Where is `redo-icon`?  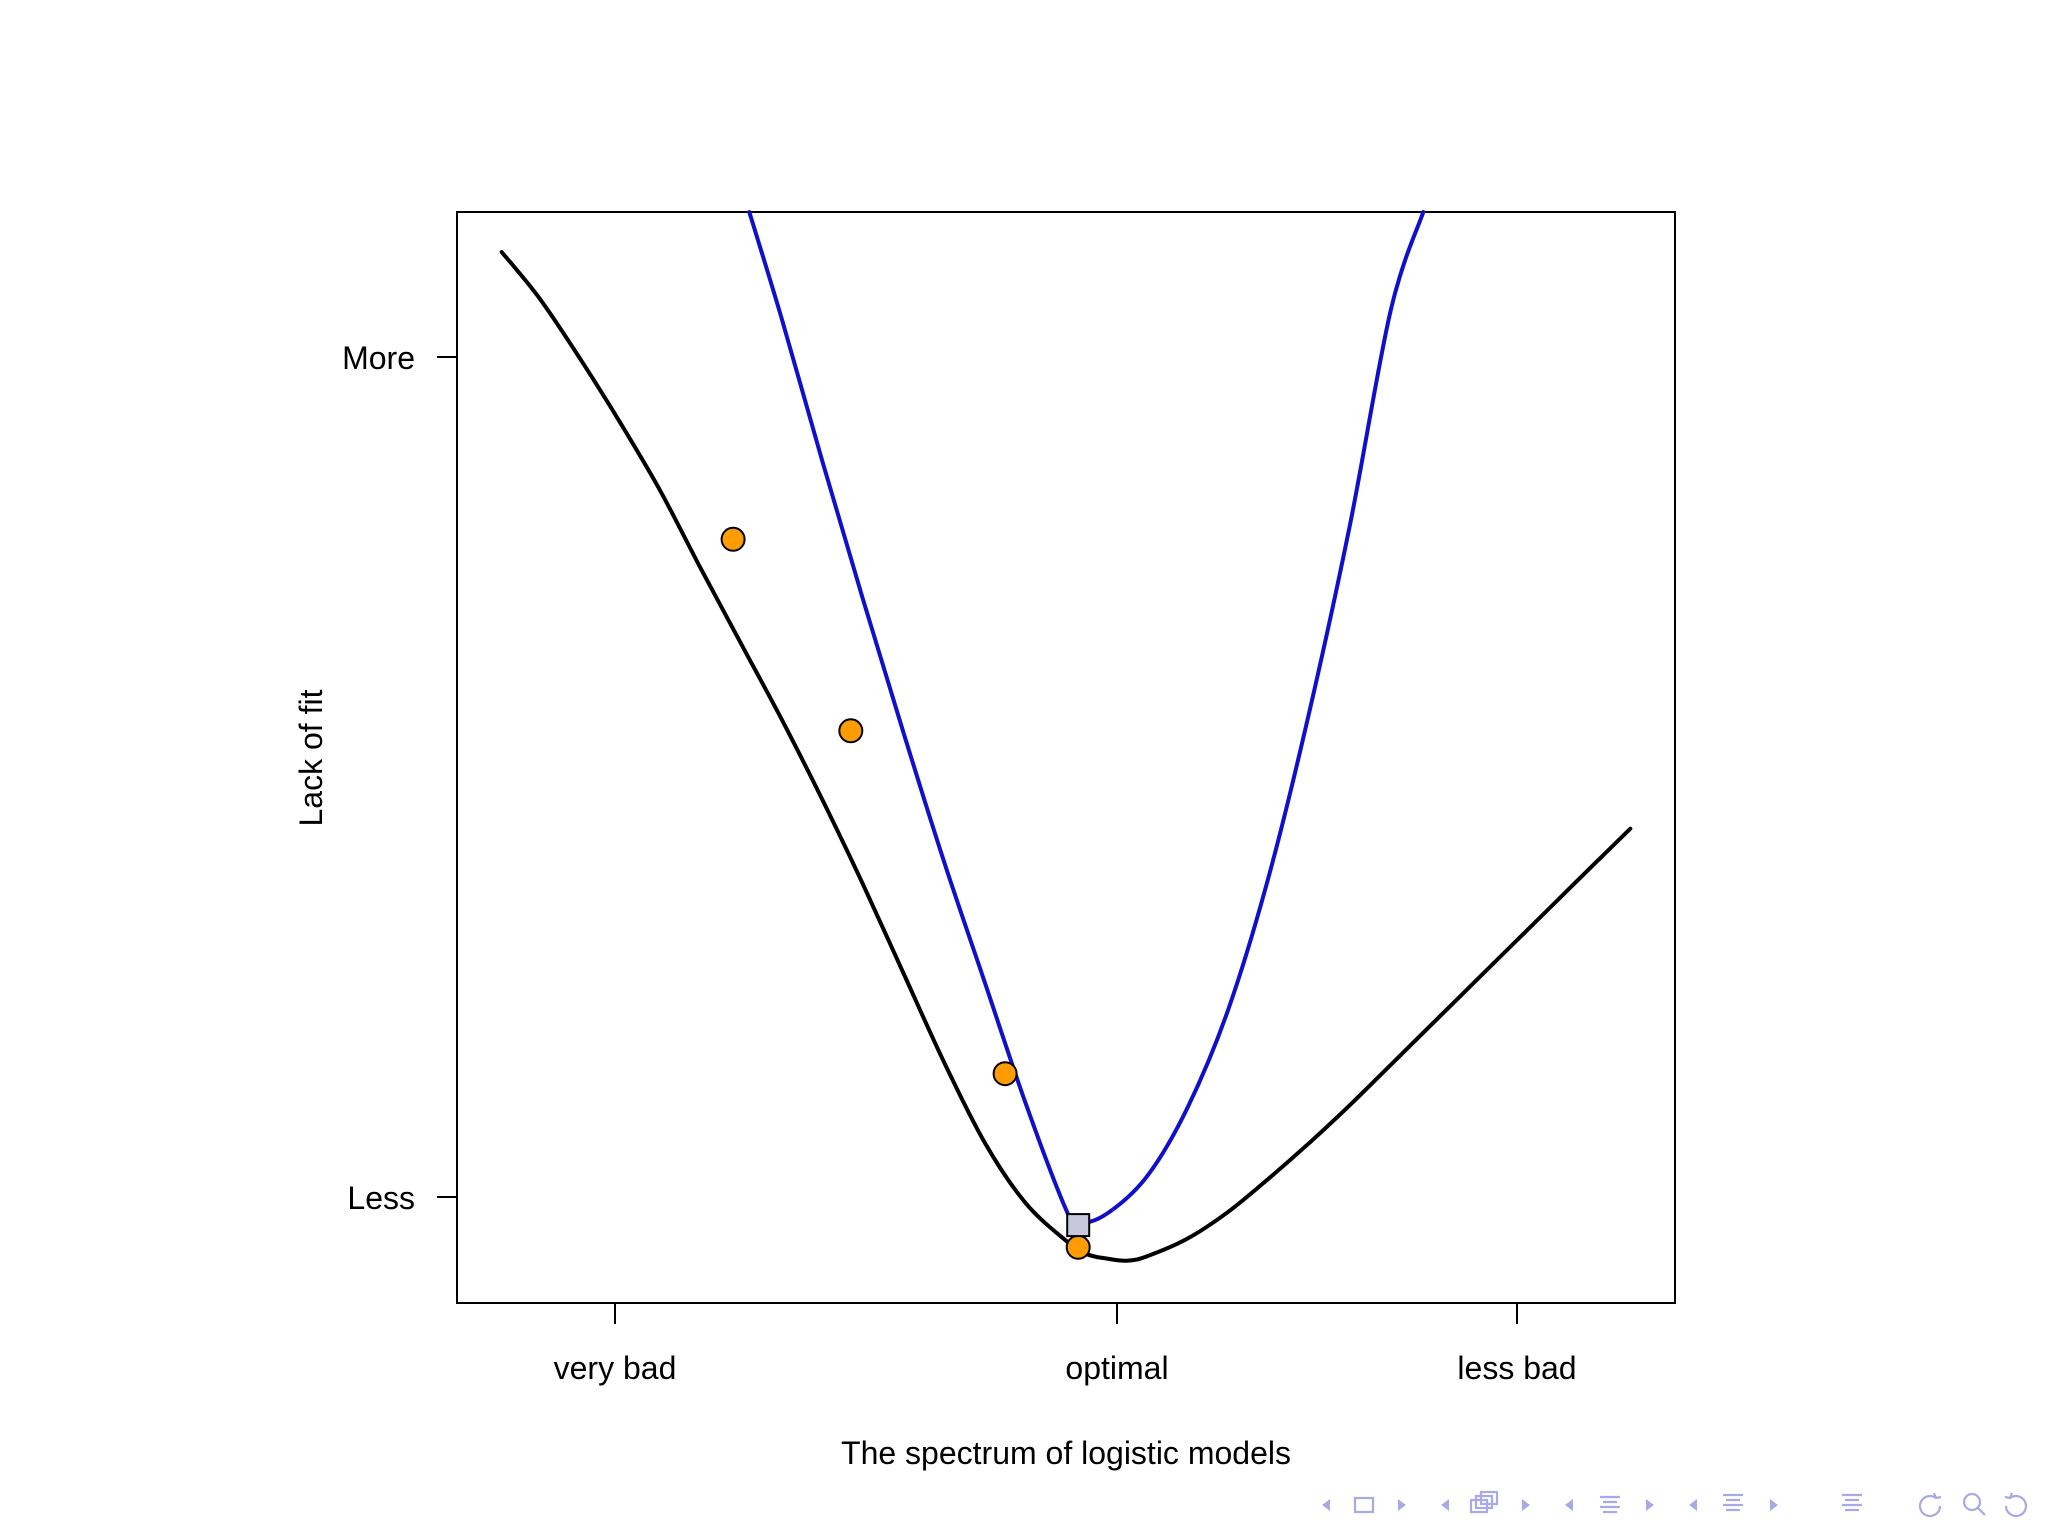
redo-icon is located at coordinates (2016, 1505).